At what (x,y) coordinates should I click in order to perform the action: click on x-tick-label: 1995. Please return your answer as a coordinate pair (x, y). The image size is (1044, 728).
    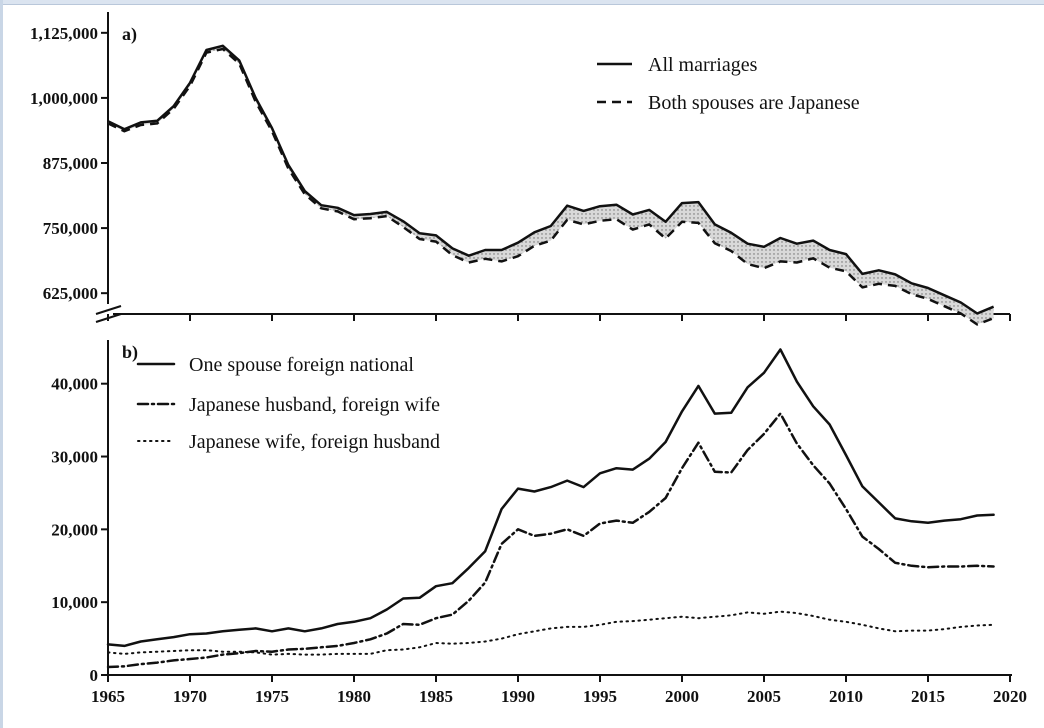
    Looking at the image, I should click on (600, 696).